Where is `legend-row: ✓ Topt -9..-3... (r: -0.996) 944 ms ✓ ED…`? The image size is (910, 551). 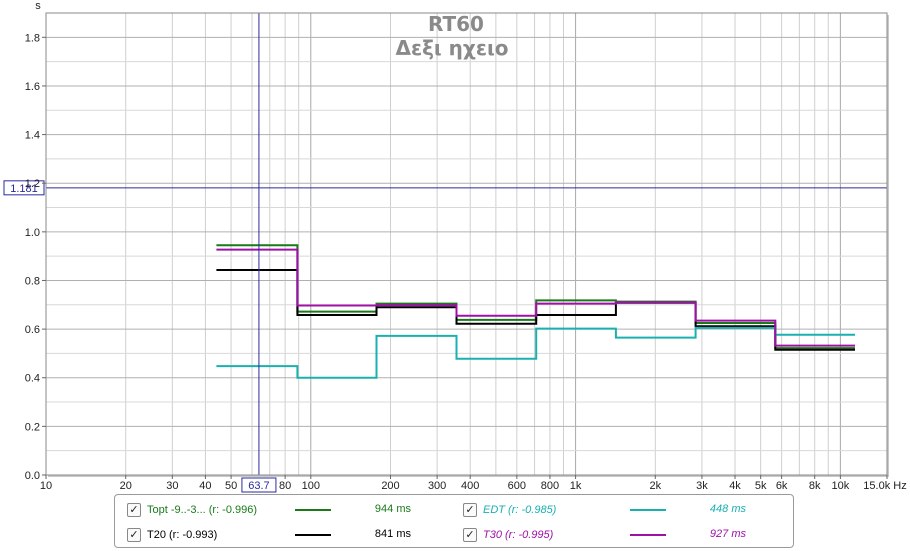 legend-row: ✓ Topt -9..-3... (r: -0.996) 944 ms ✓ ED… is located at coordinates (454, 510).